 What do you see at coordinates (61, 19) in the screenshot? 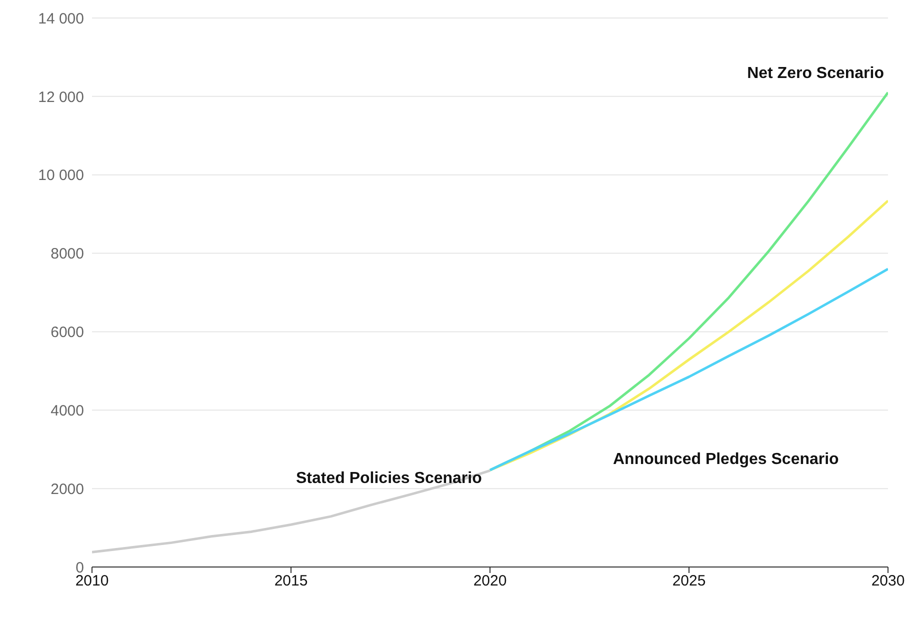
I see `y-tick-label: 14 000` at bounding box center [61, 19].